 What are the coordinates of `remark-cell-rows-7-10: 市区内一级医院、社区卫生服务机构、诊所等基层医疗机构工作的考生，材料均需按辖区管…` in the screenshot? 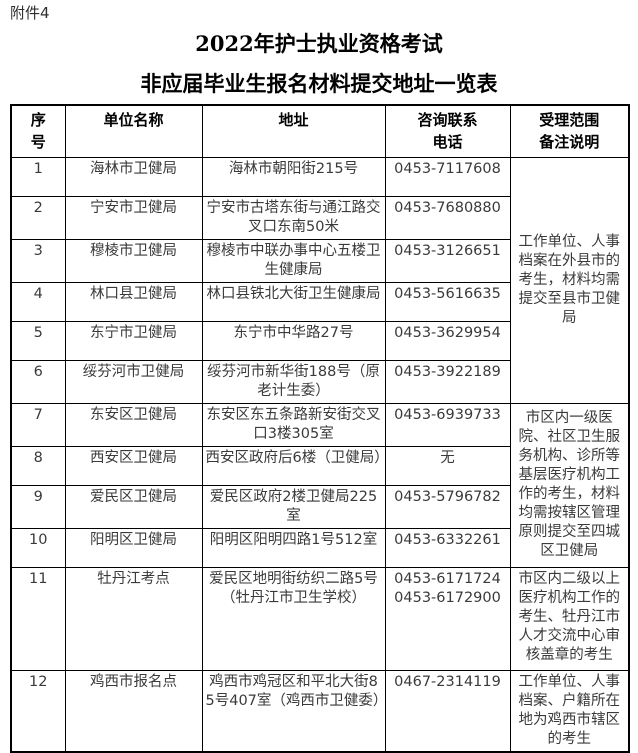 It's located at (569, 485).